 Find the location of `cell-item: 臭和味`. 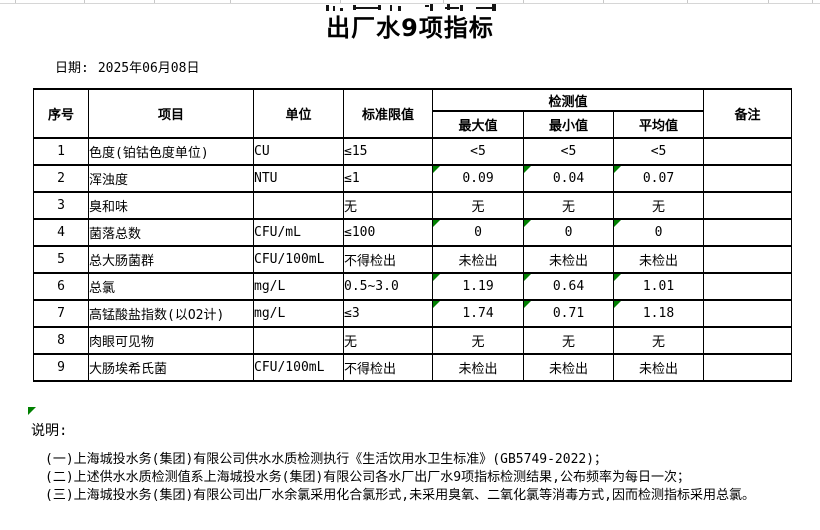

cell-item: 臭和味 is located at coordinates (171, 205).